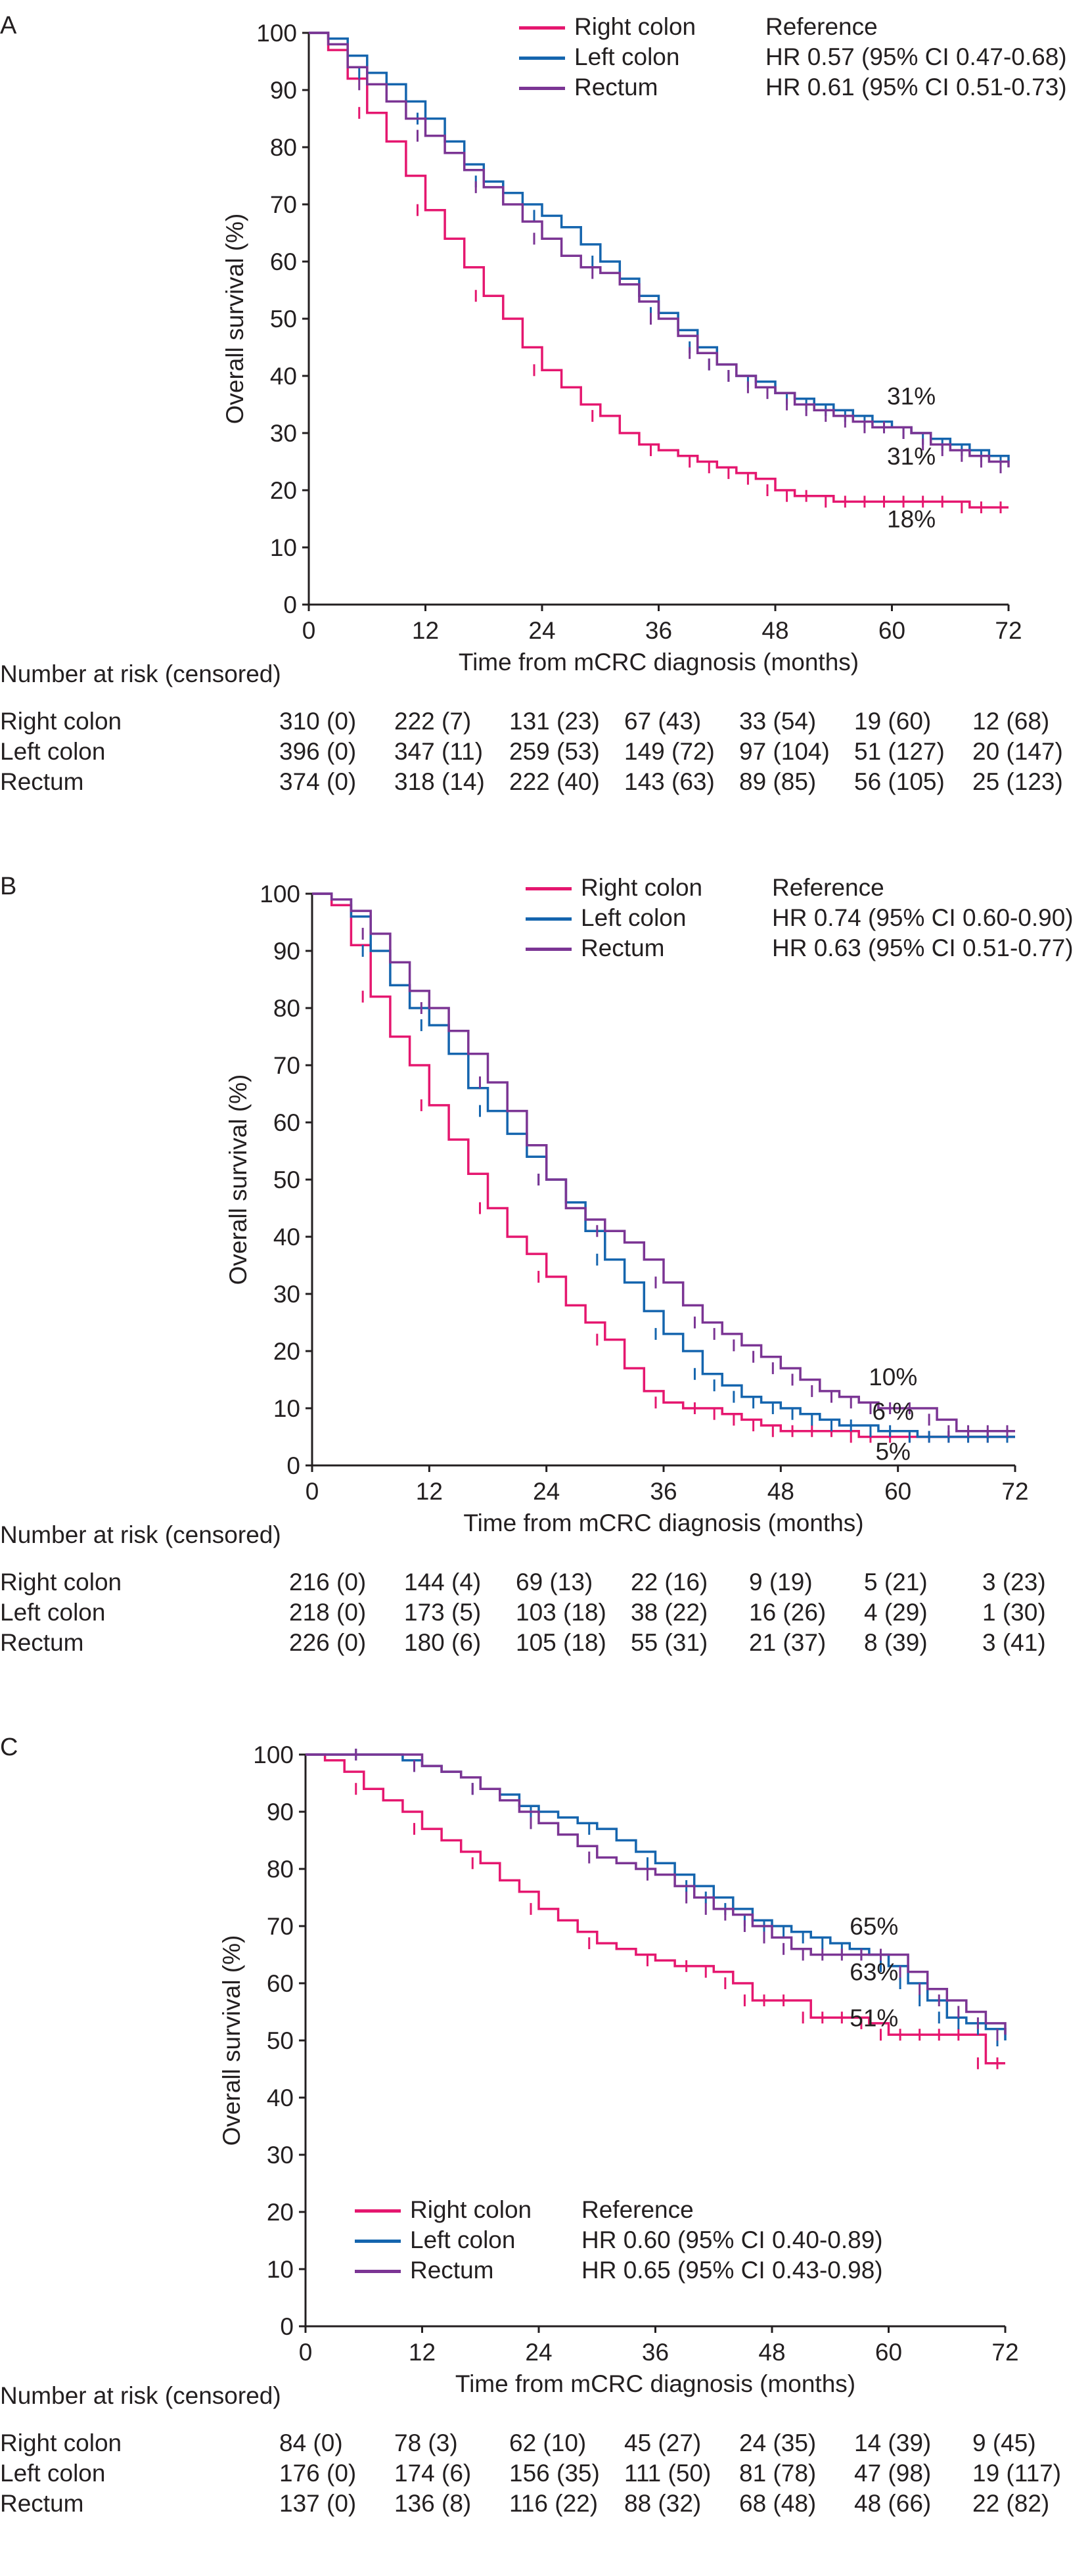 This screenshot has width=1090, height=2576. I want to click on risk-cell: 16 (26), so click(788, 1612).